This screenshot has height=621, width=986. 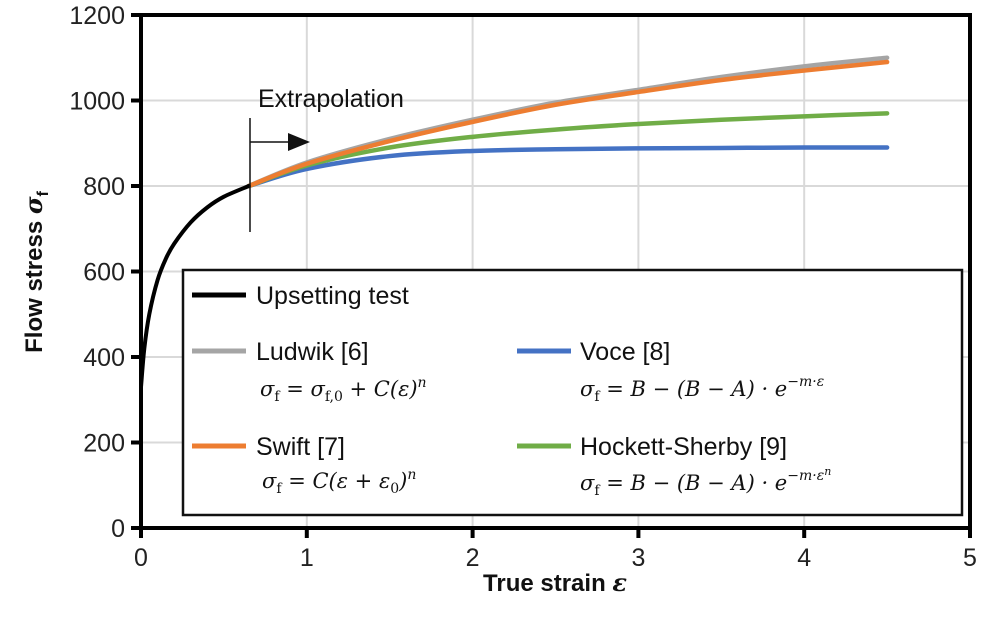 What do you see at coordinates (970, 558) in the screenshot?
I see `x-tick-label: 5` at bounding box center [970, 558].